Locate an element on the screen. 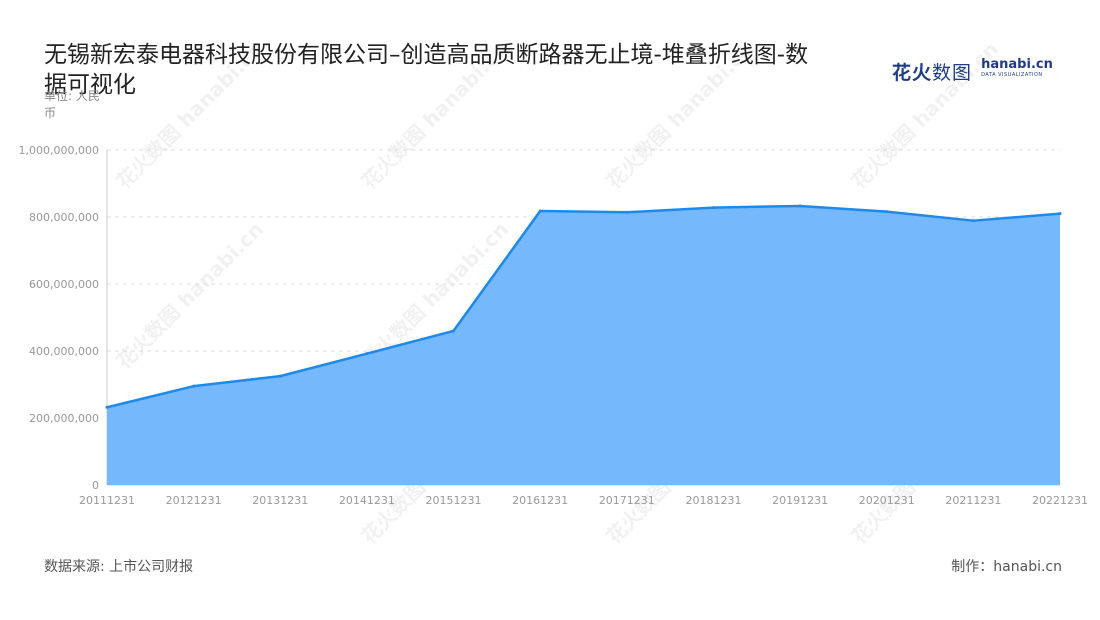  y-tick-label: 200,000,000 is located at coordinates (64, 418).